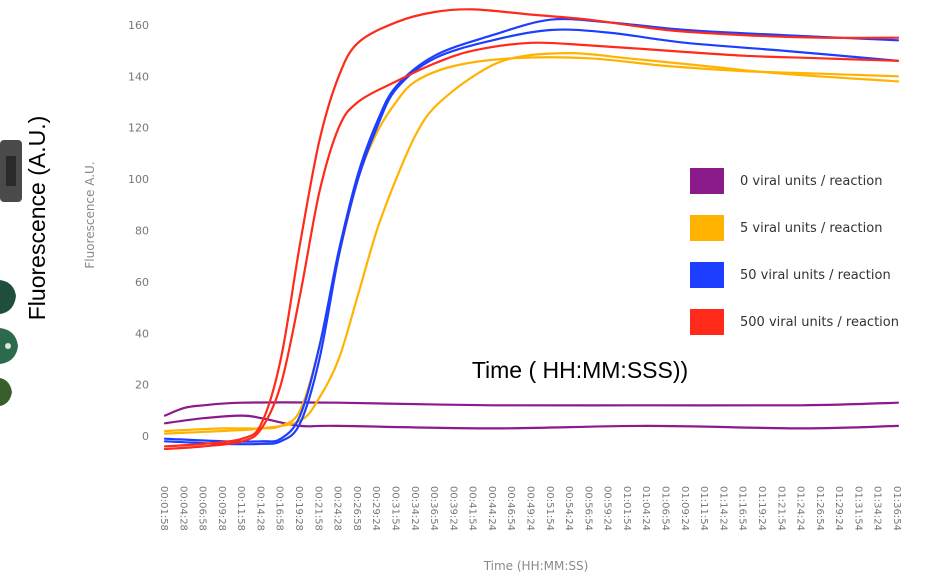  Describe the element at coordinates (138, 128) in the screenshot. I see `y-tick-label: 120` at that location.